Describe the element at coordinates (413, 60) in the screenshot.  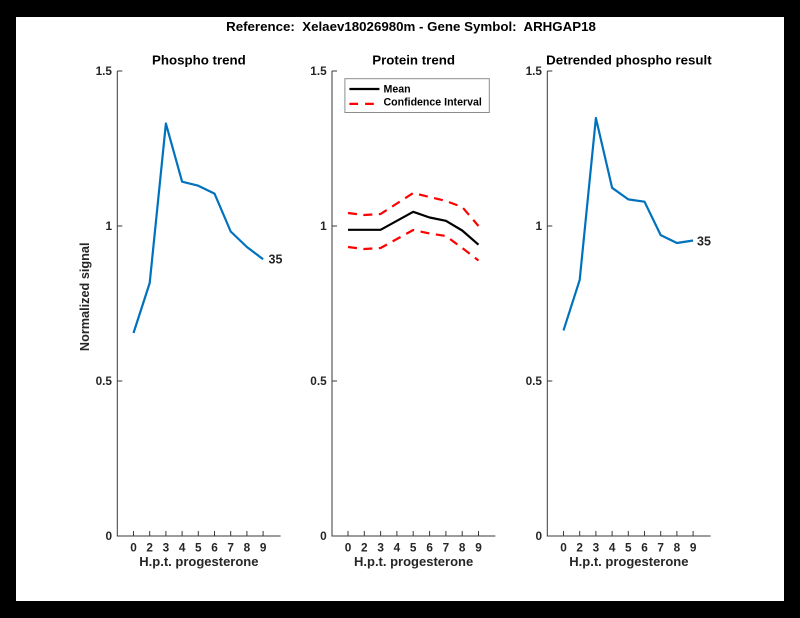
I see `svg-text: Protein trend` at that location.